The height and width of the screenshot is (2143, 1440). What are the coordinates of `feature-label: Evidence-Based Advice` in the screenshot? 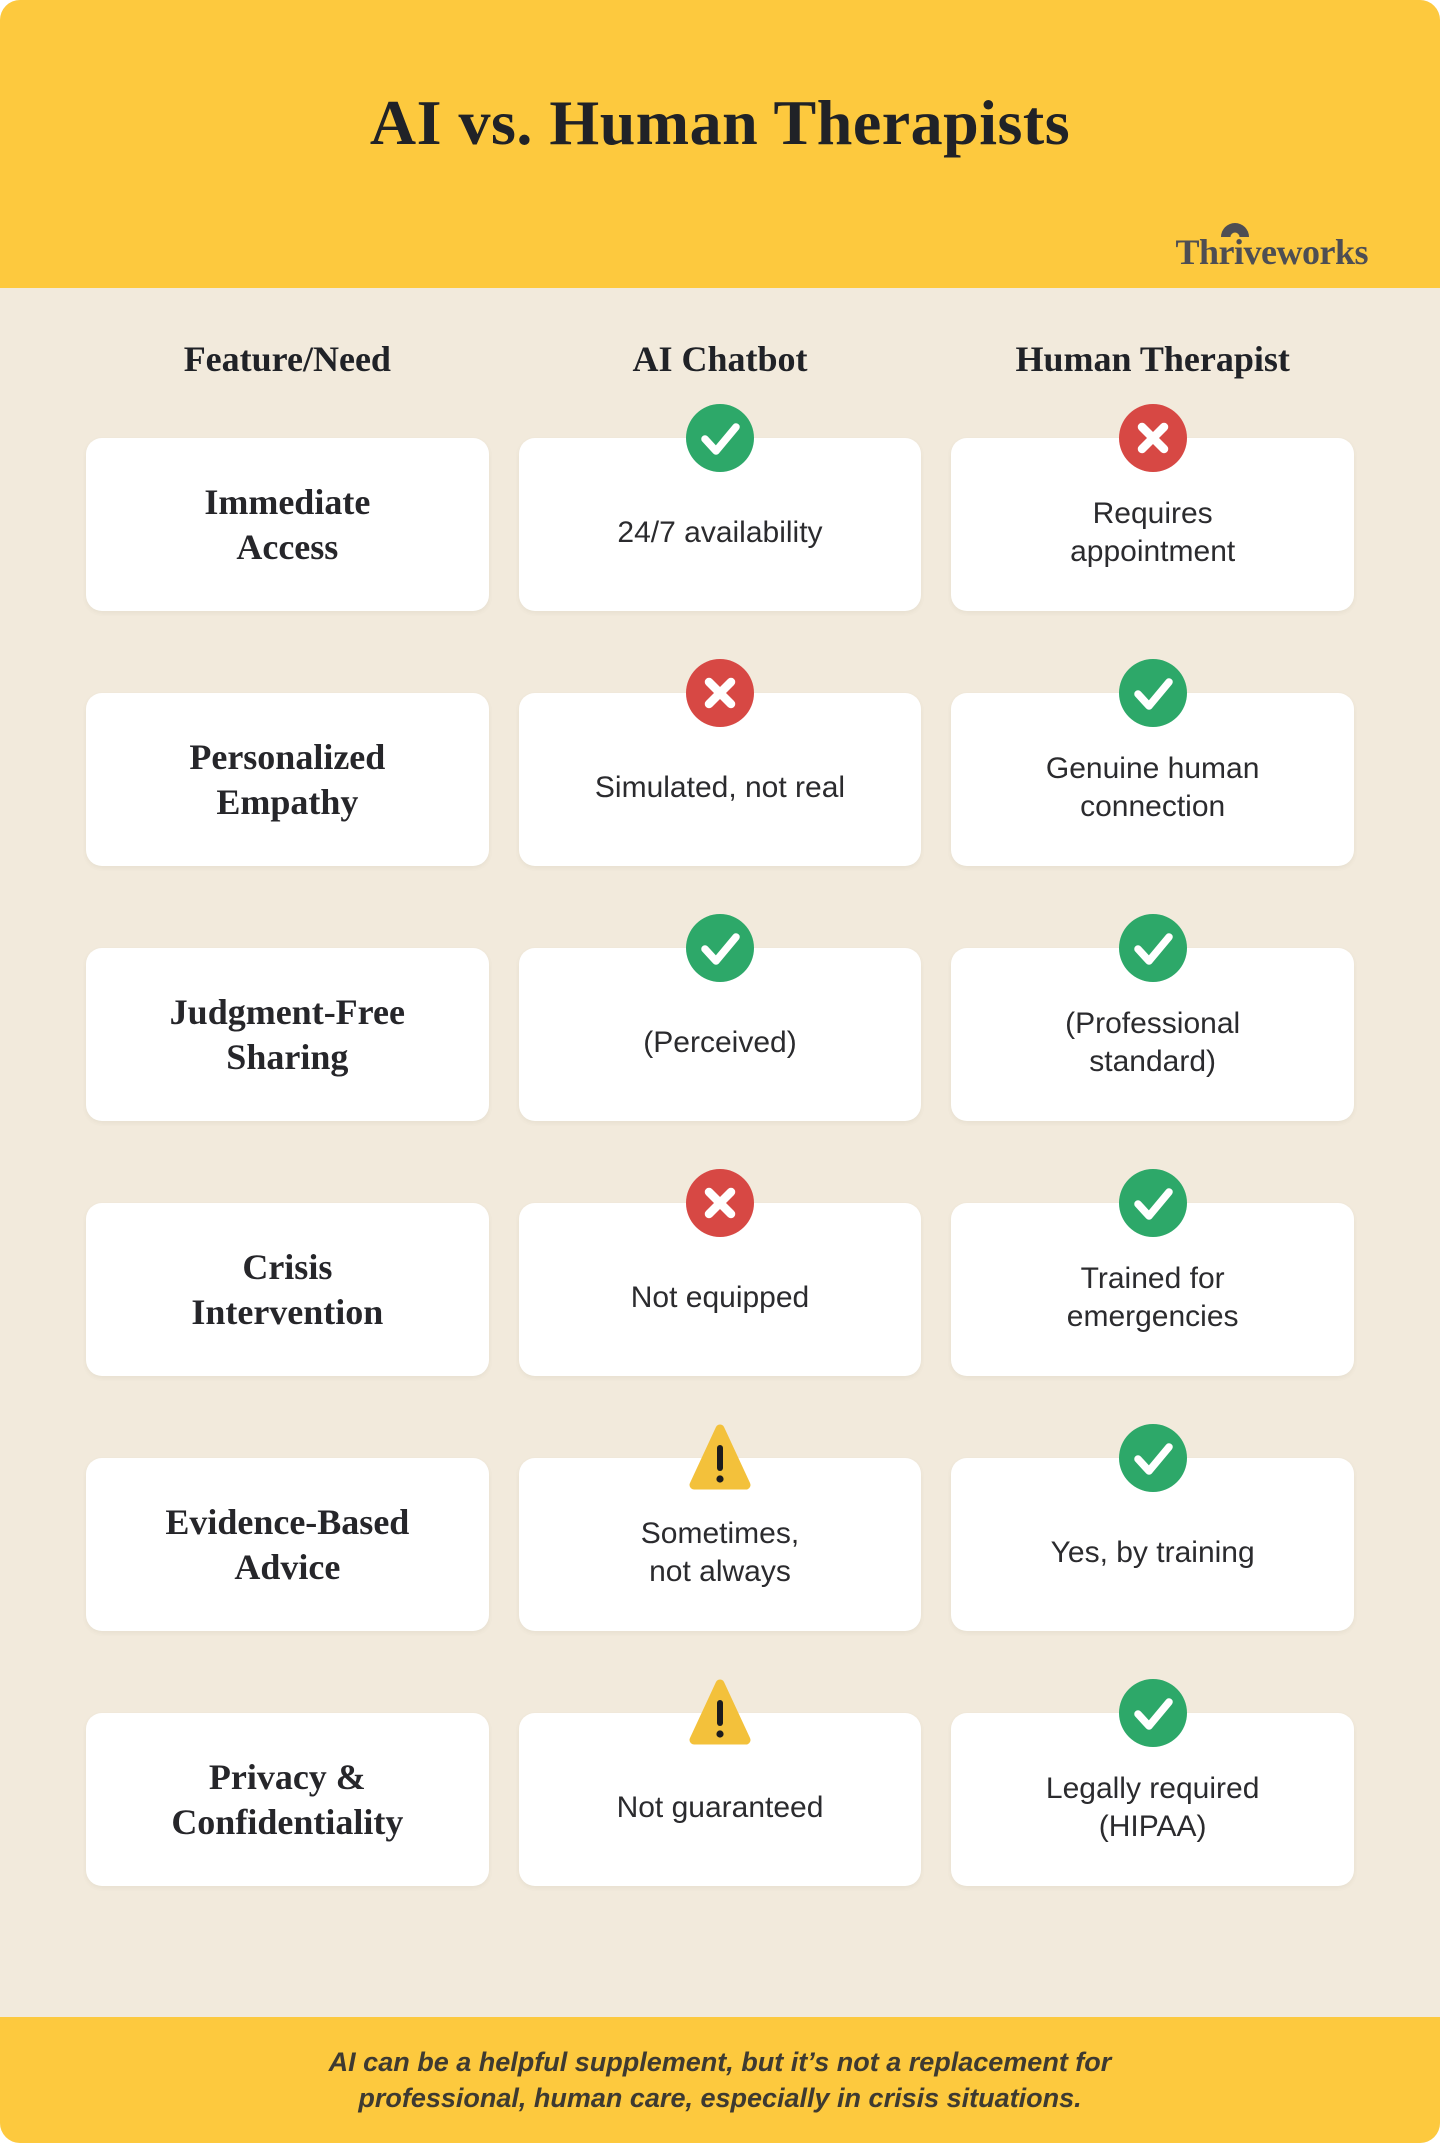 It's located at (287, 1544).